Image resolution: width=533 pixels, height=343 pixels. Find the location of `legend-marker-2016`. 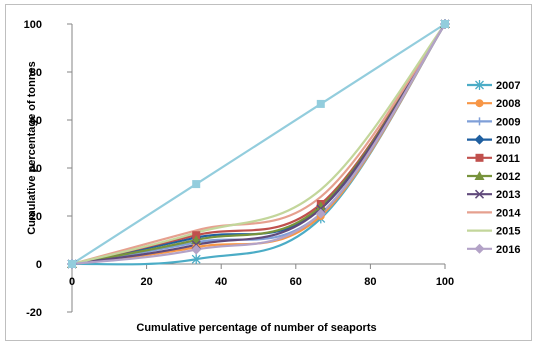

legend-marker-2016 is located at coordinates (479, 248).